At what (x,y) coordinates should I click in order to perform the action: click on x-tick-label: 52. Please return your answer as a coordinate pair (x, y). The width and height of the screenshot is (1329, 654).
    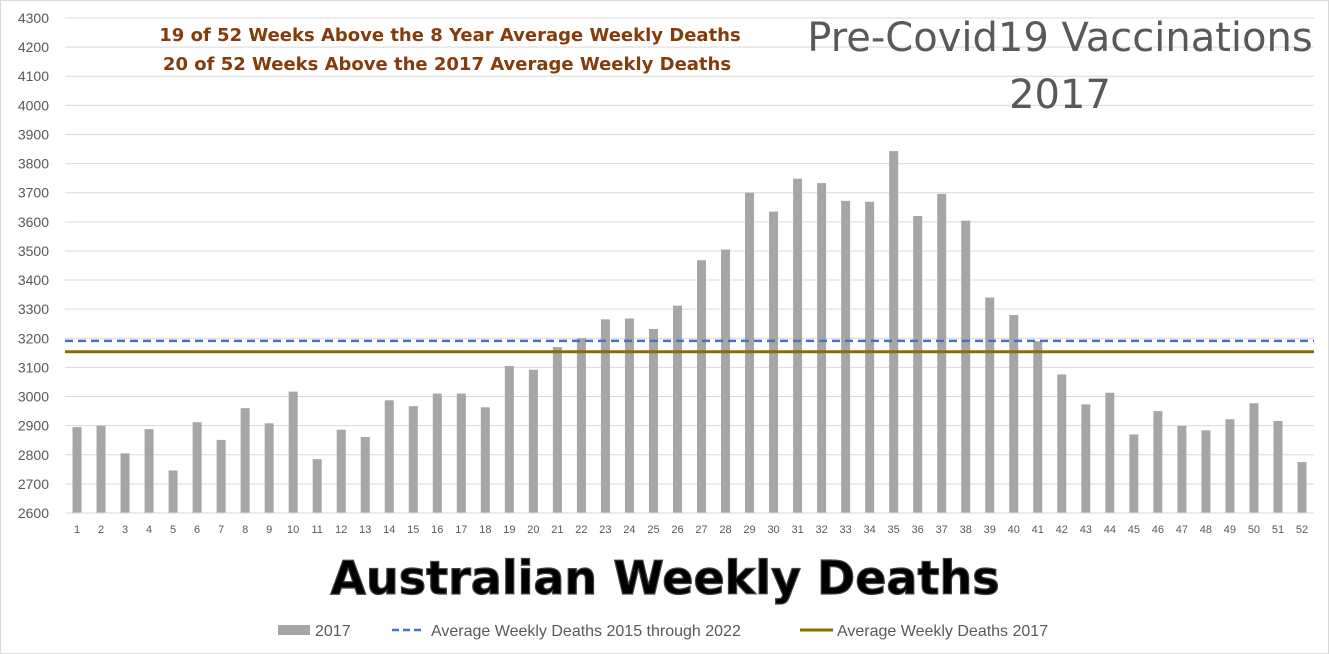
    Looking at the image, I should click on (1302, 530).